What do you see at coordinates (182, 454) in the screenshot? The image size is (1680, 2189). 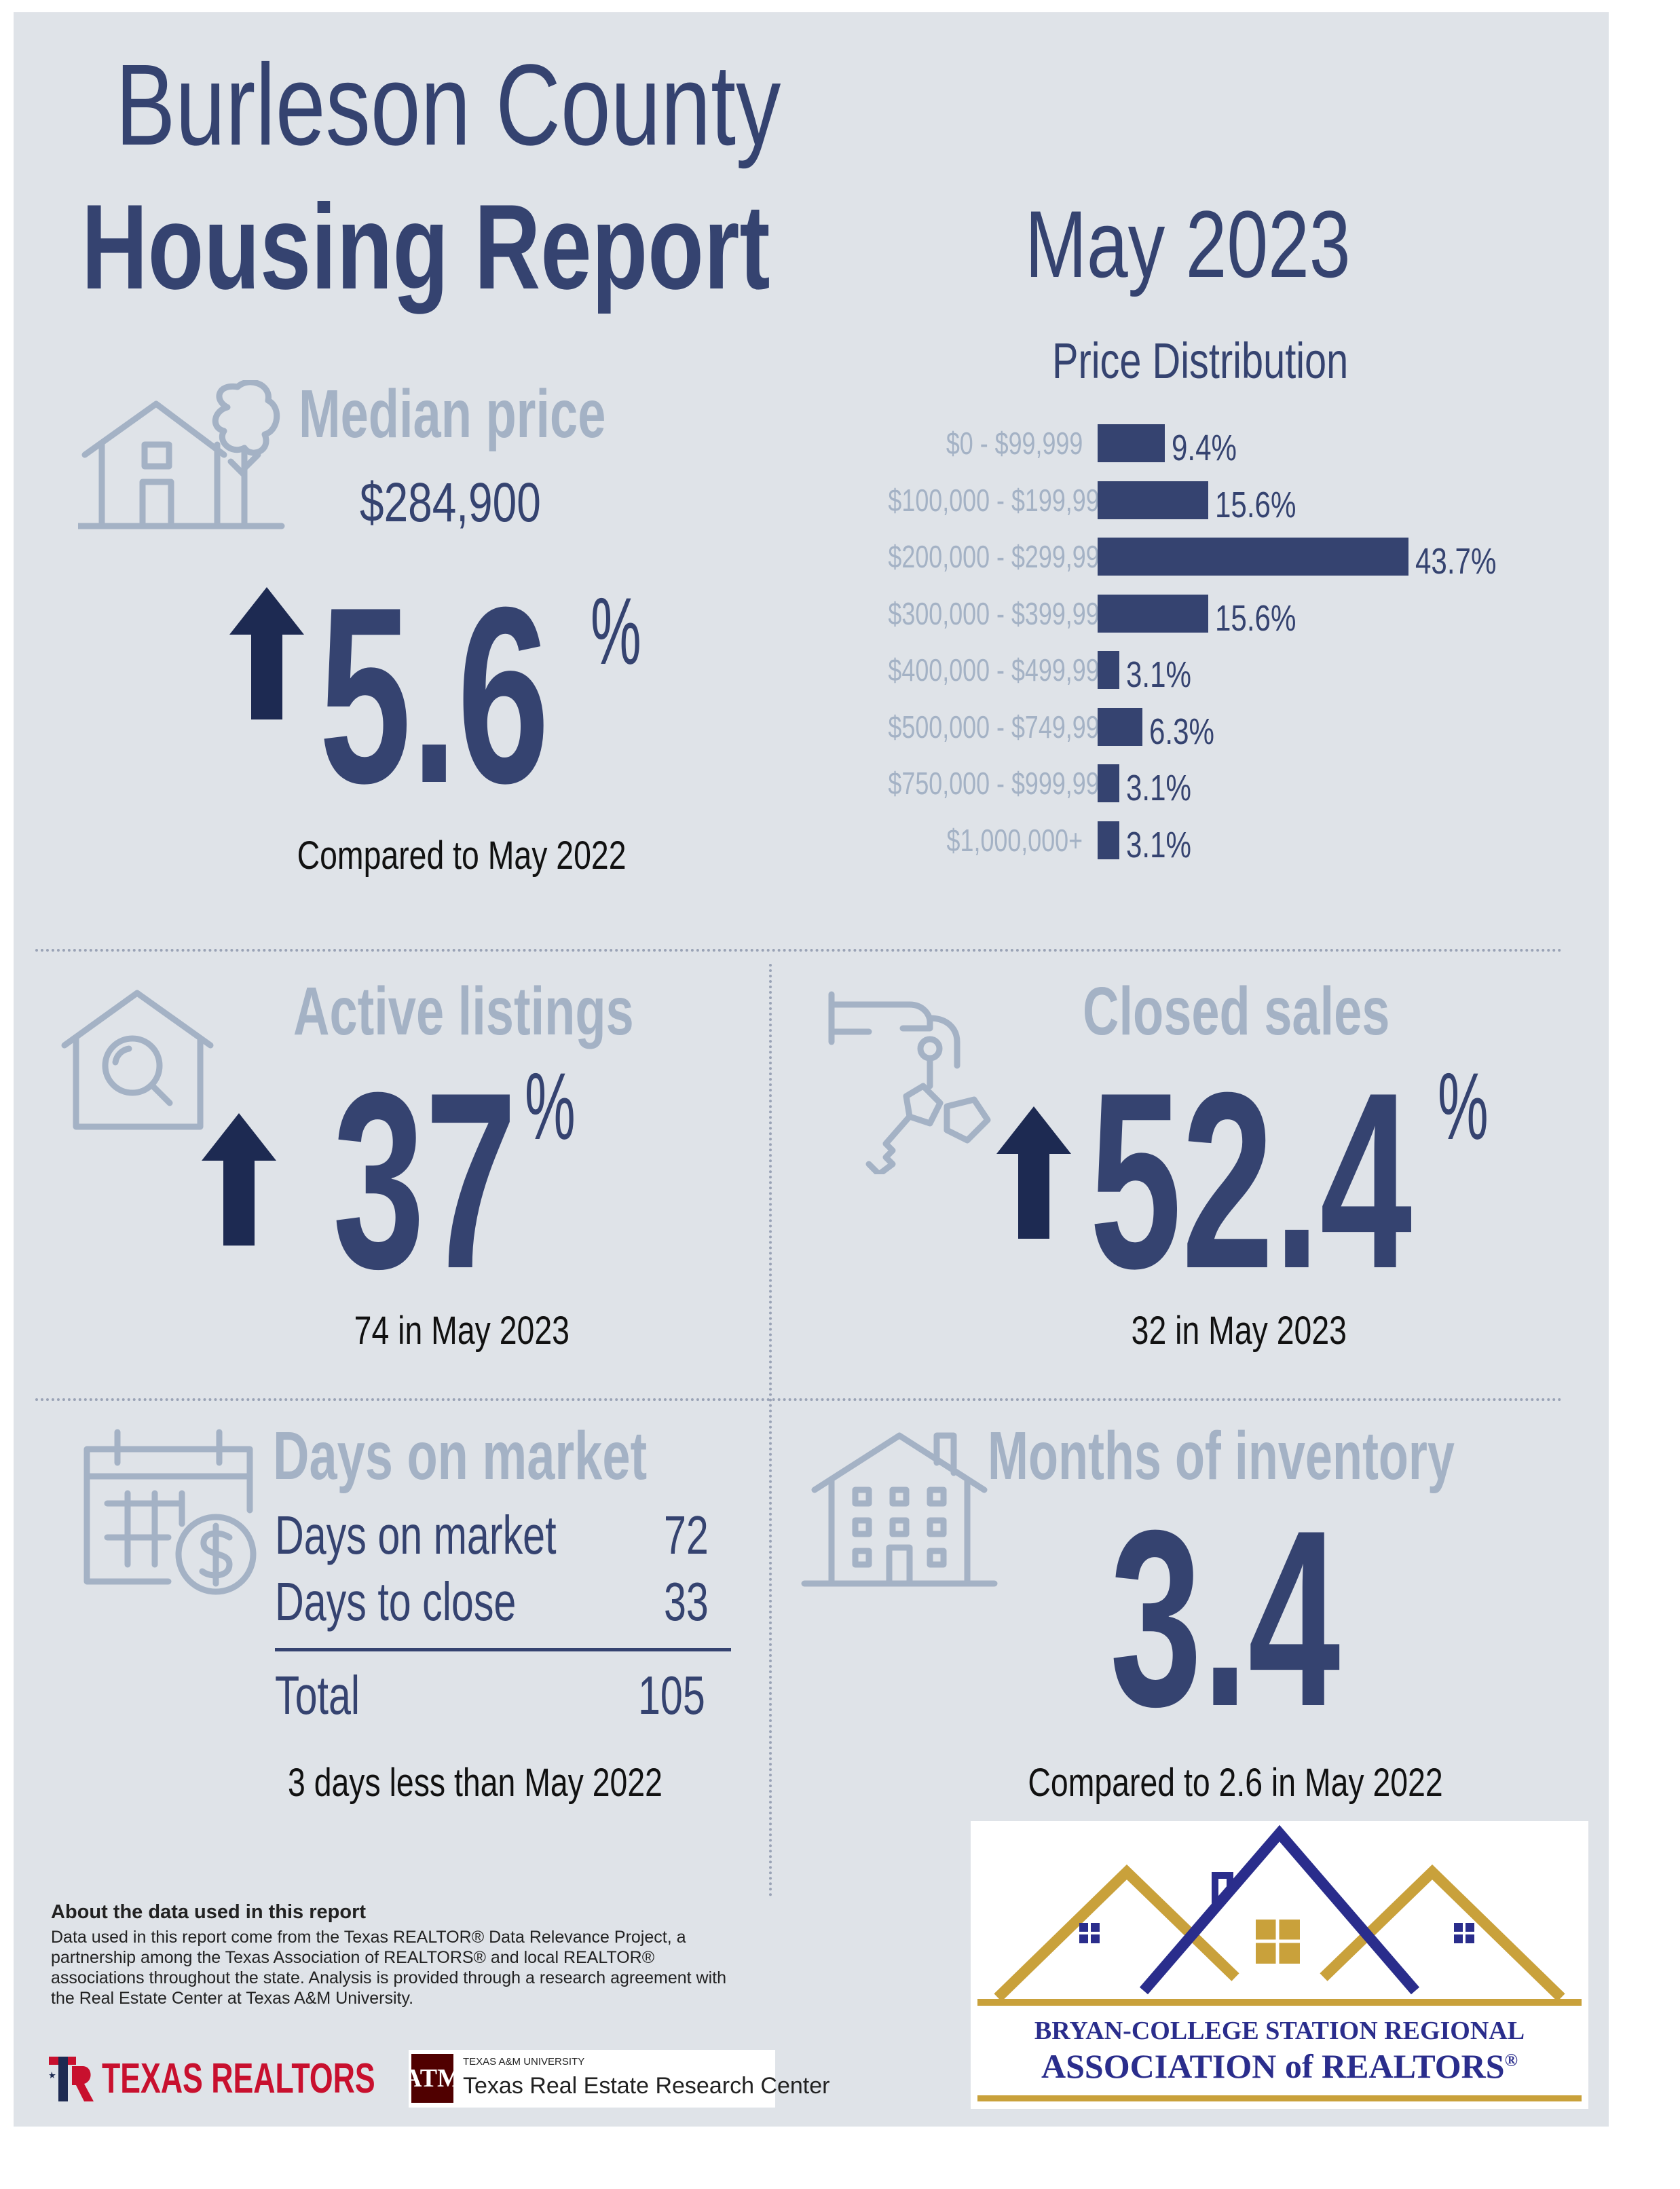 I see `house-tree-icon` at bounding box center [182, 454].